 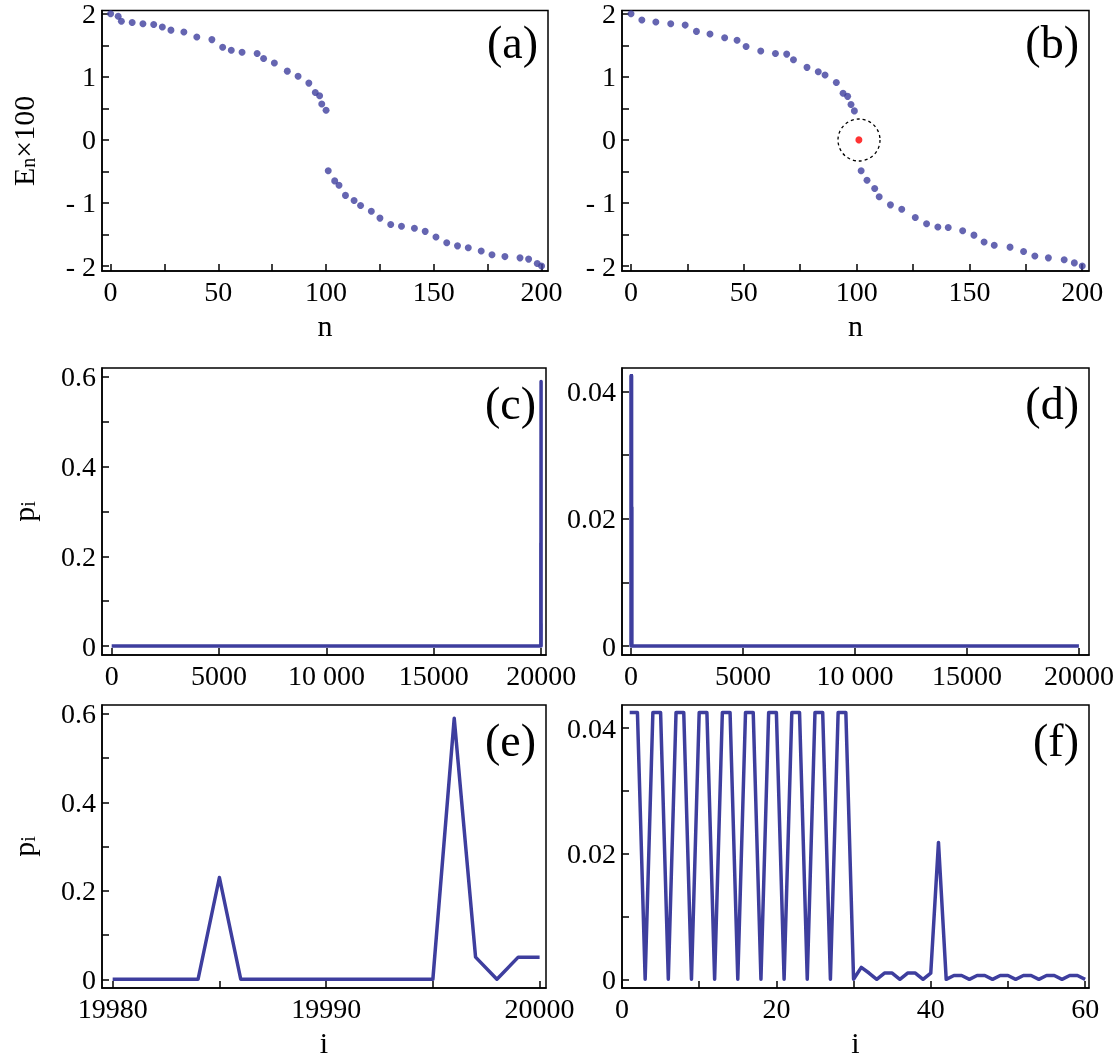 What do you see at coordinates (1056, 740) in the screenshot?
I see `annotation: (f)` at bounding box center [1056, 740].